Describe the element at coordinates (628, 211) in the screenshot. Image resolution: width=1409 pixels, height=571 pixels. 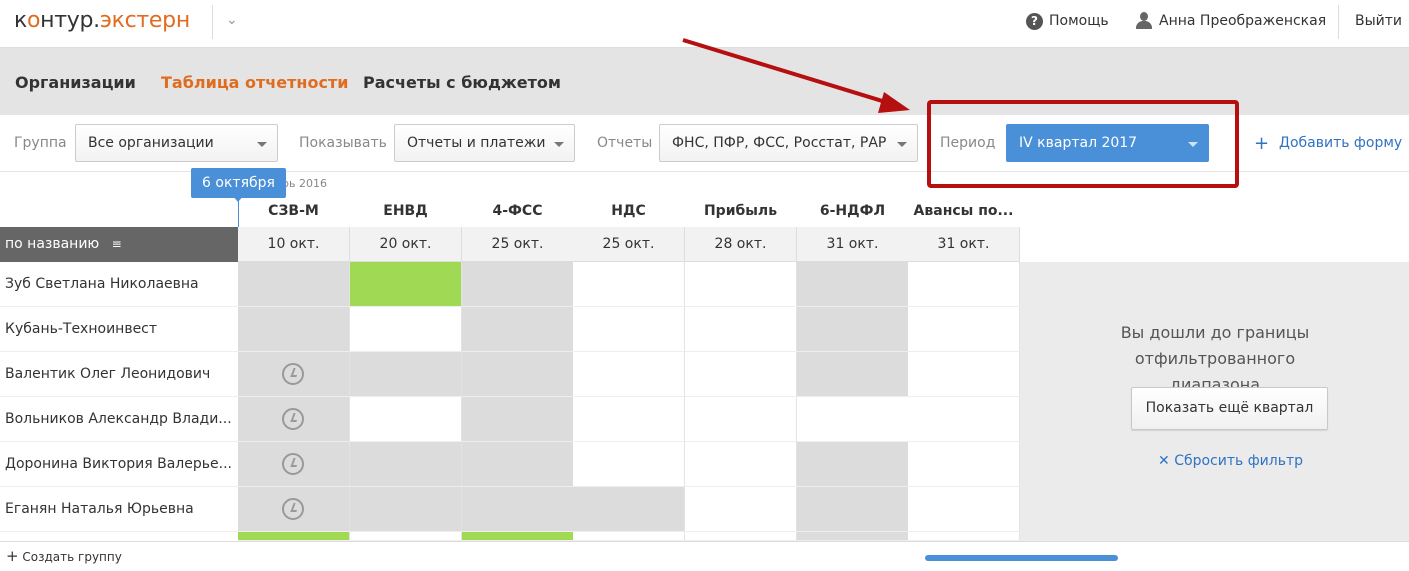
I see `column-header: НДС` at that location.